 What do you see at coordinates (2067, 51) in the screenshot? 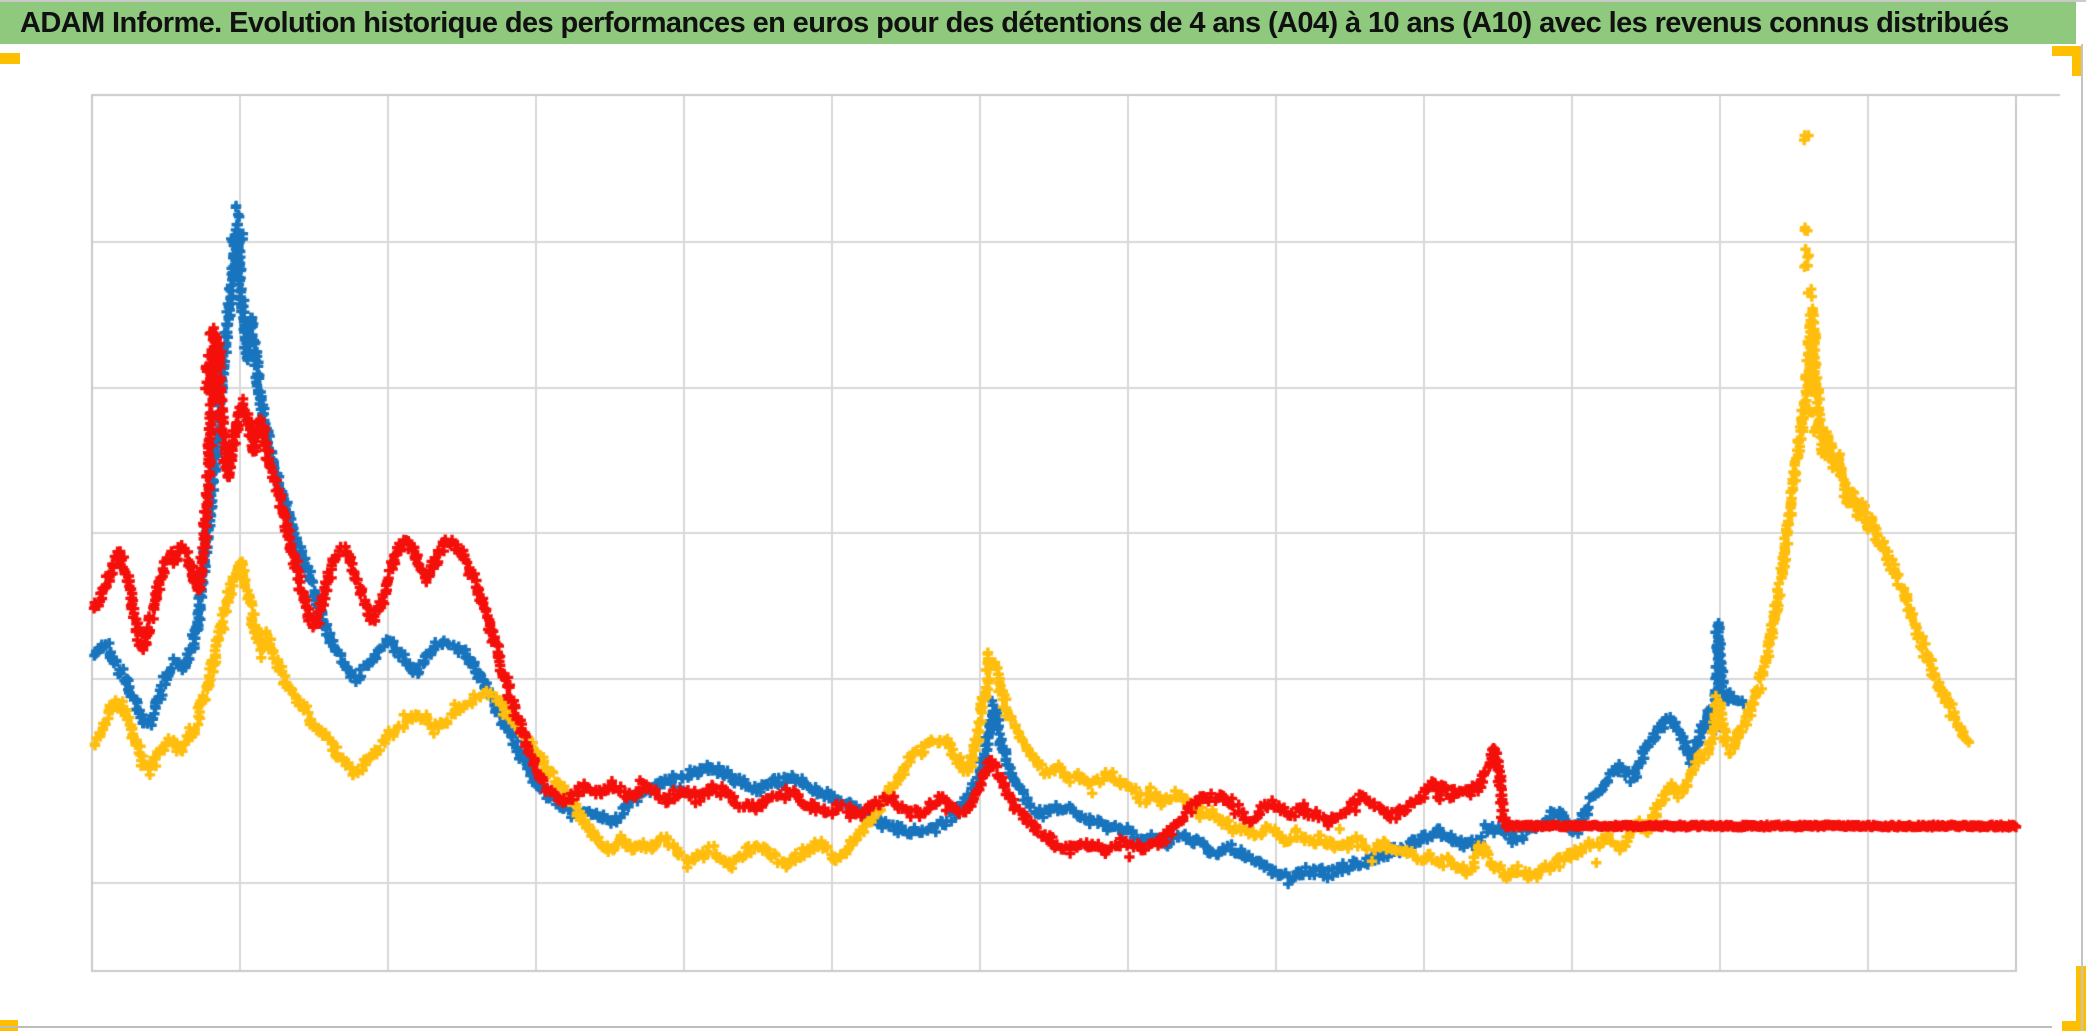
I see `accent-corner-top-right-horizontal` at bounding box center [2067, 51].